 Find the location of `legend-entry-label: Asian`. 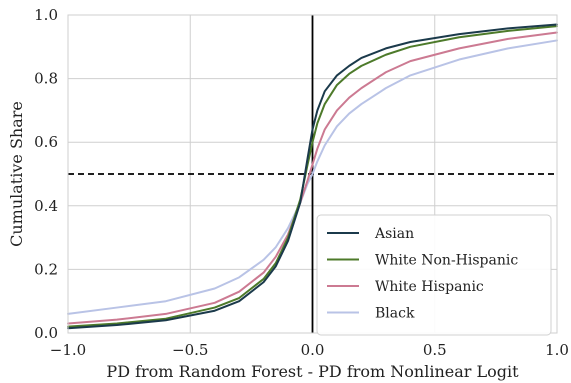

legend-entry-label: Asian is located at coordinates (394, 234).